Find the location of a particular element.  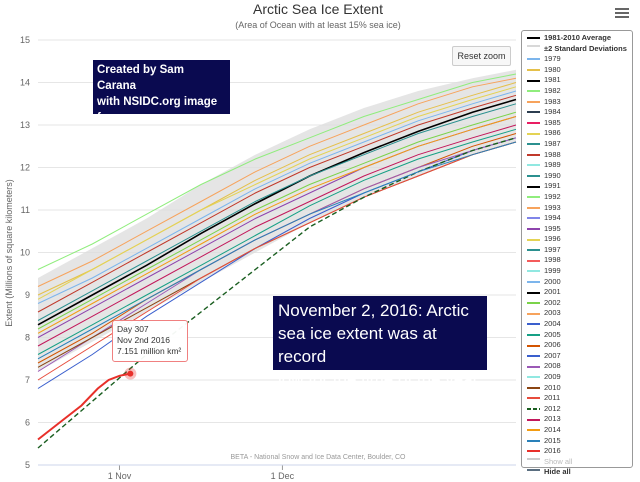

headline-line: low for the time of the year is located at coordinates (378, 379).